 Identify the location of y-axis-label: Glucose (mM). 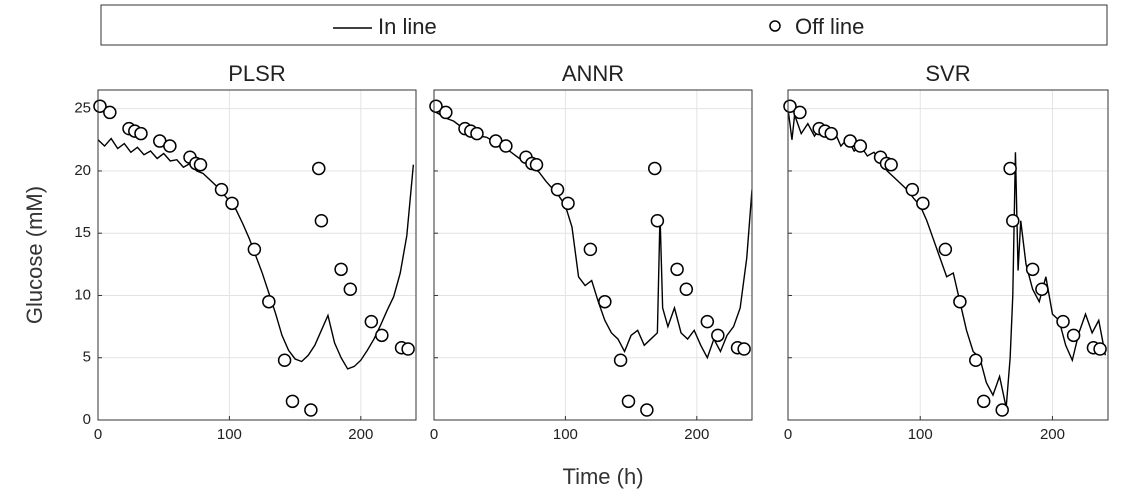
(34, 255).